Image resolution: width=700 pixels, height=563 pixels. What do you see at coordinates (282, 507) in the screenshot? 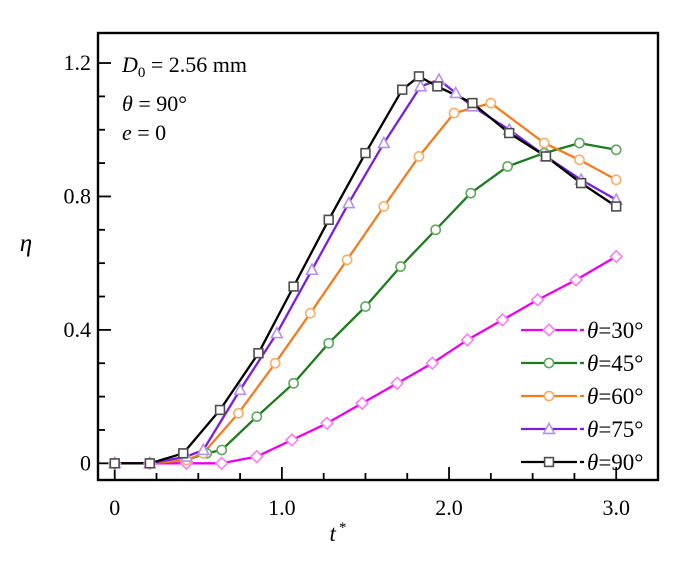
I see `x-tick-label: 1.0` at bounding box center [282, 507].